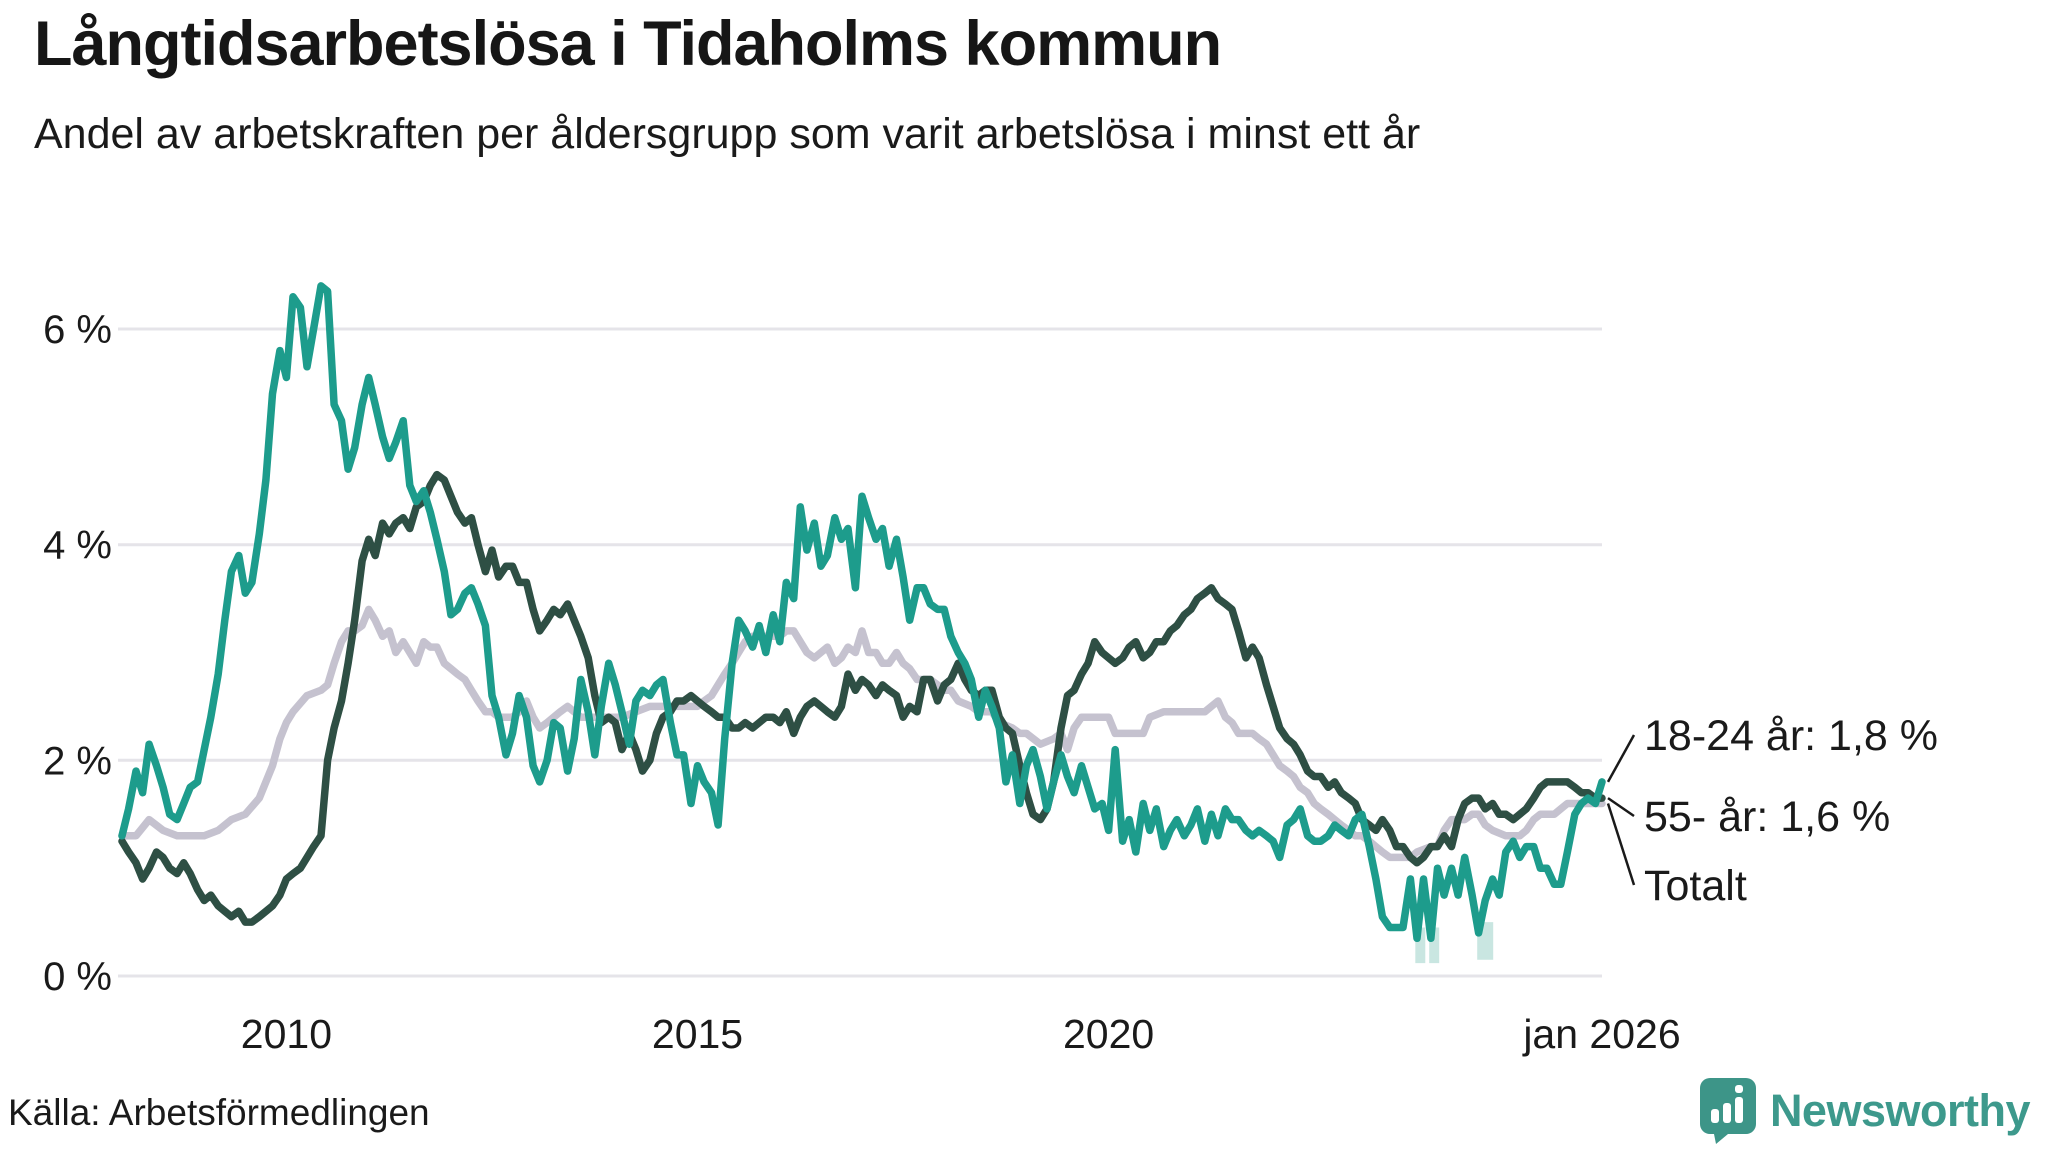 The width and height of the screenshot is (2048, 1152). What do you see at coordinates (1601, 1034) in the screenshot?
I see `x-tick-label: jan 2026` at bounding box center [1601, 1034].